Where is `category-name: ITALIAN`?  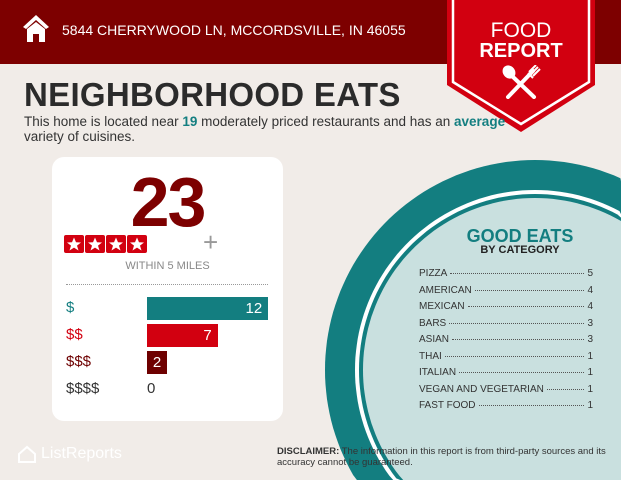
category-name: ITALIAN is located at coordinates (438, 372).